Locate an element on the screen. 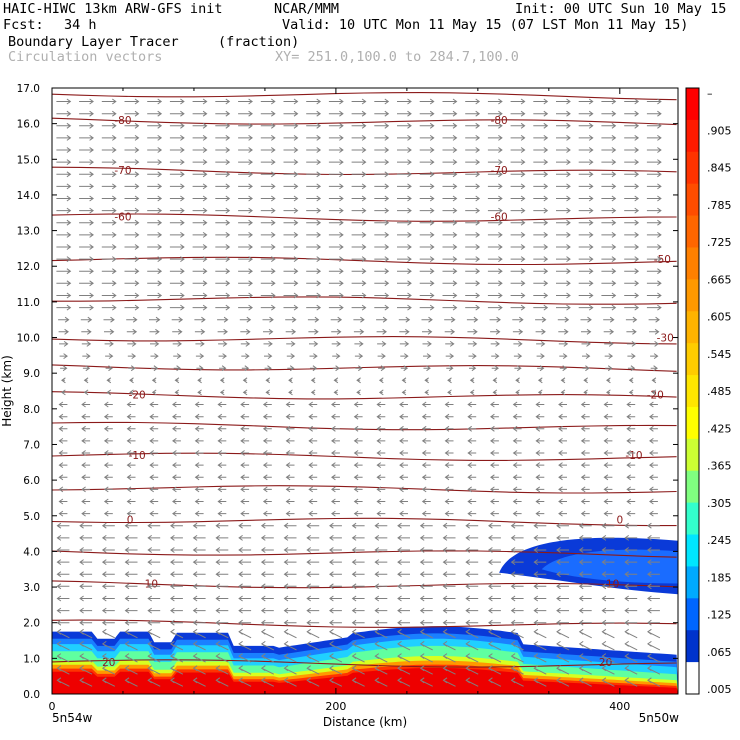 The height and width of the screenshot is (740, 740). xy-range: XY= 251.0,100.0 to 284.7,100.0 is located at coordinates (397, 57).